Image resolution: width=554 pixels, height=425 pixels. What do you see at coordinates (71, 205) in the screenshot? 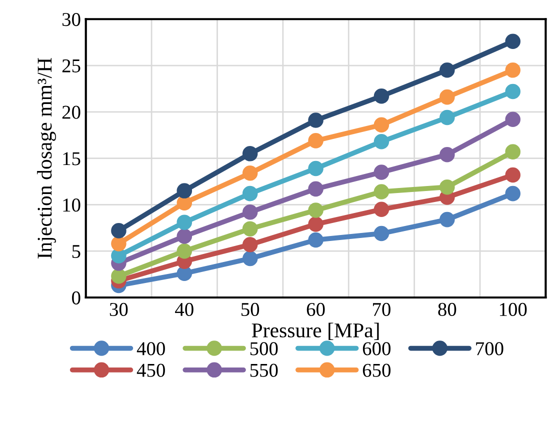
I see `y-tick-label: 10` at bounding box center [71, 205].